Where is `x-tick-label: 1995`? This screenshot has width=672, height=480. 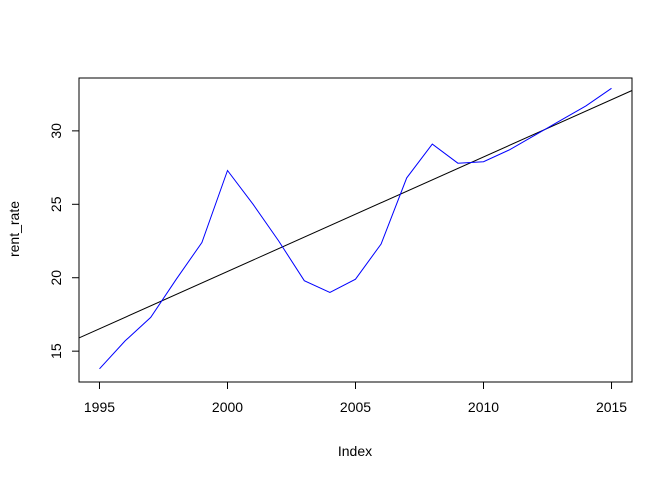
x-tick-label: 1995 is located at coordinates (99, 407).